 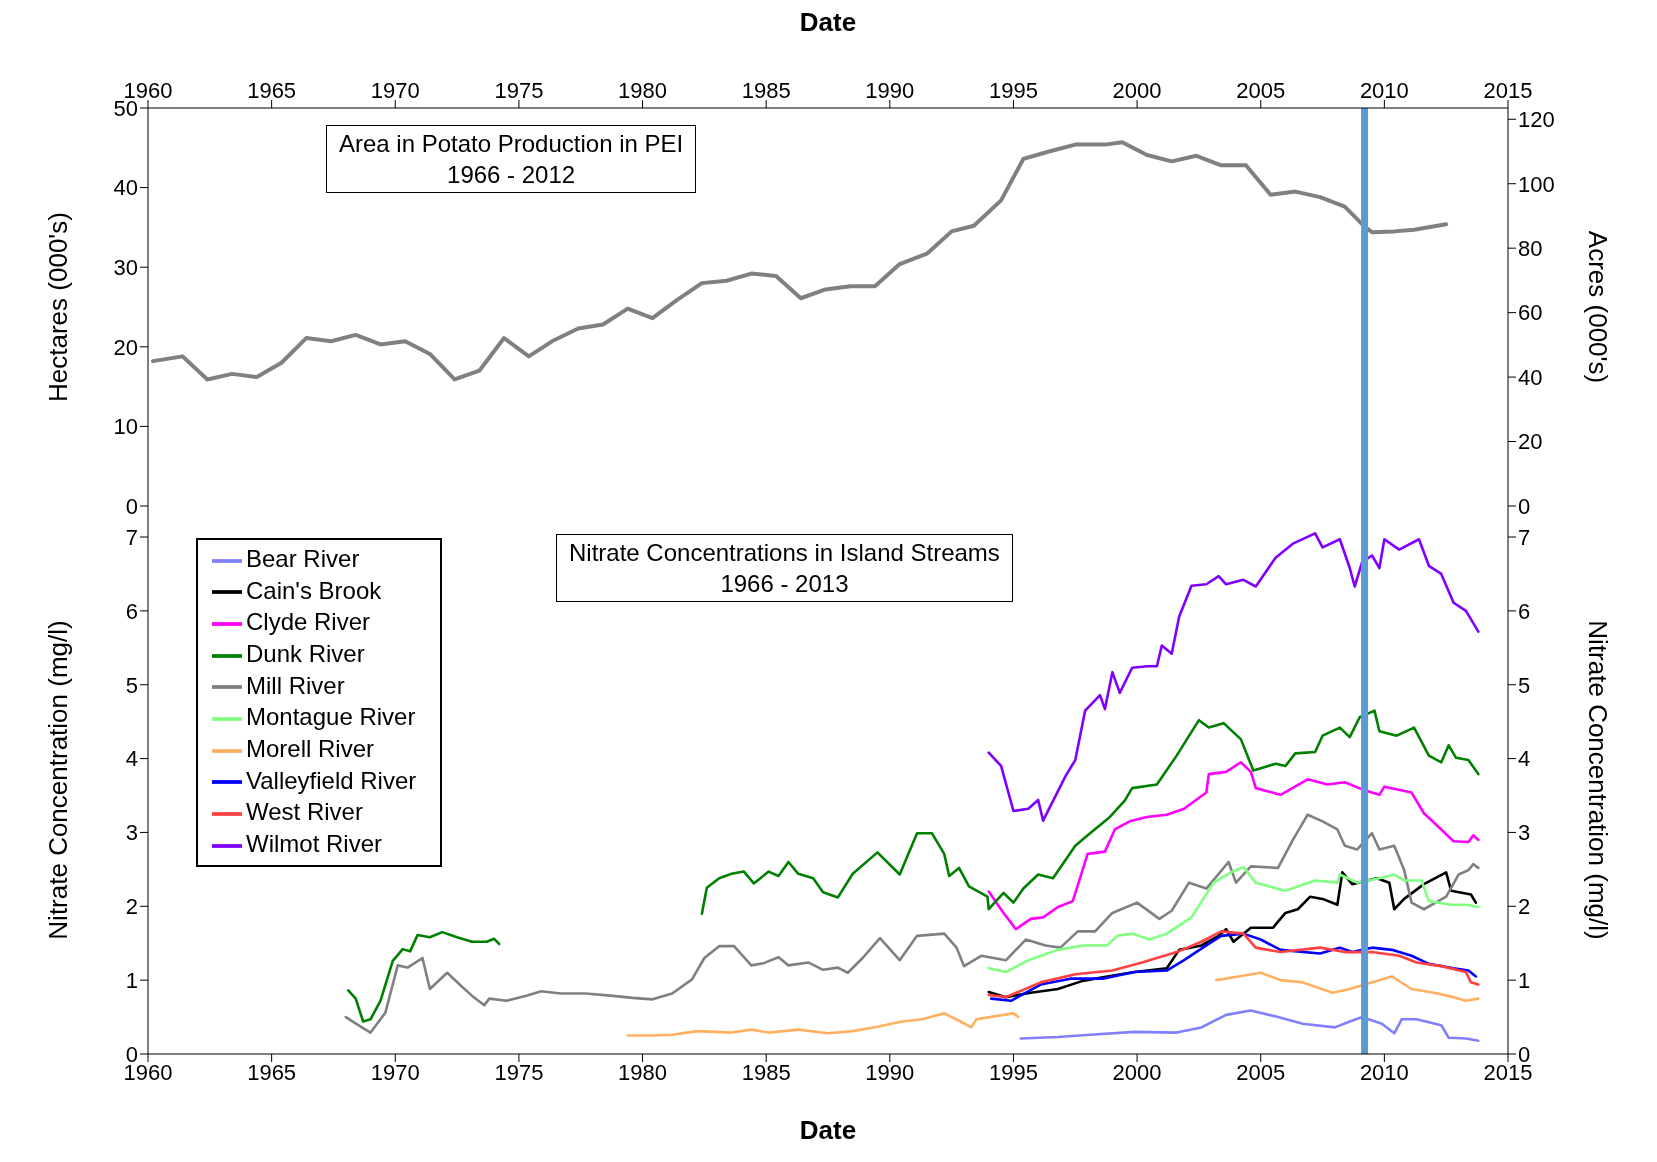 What do you see at coordinates (131, 537) in the screenshot?
I see `y-tick-label: 7` at bounding box center [131, 537].